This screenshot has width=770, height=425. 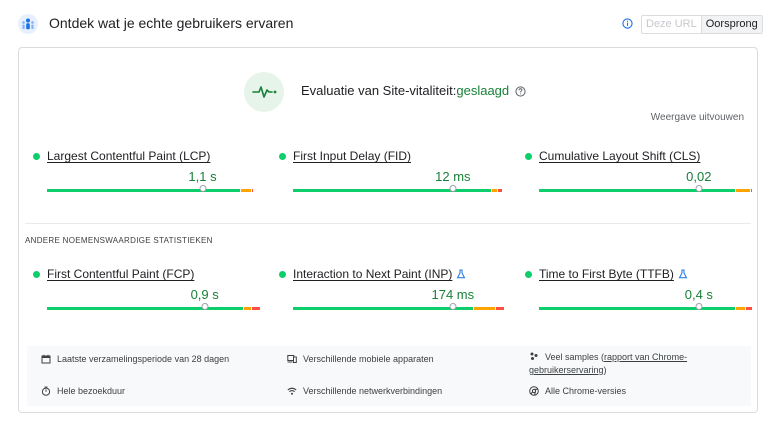 I want to click on info-duration: Hele bezoekduur, so click(x=83, y=391).